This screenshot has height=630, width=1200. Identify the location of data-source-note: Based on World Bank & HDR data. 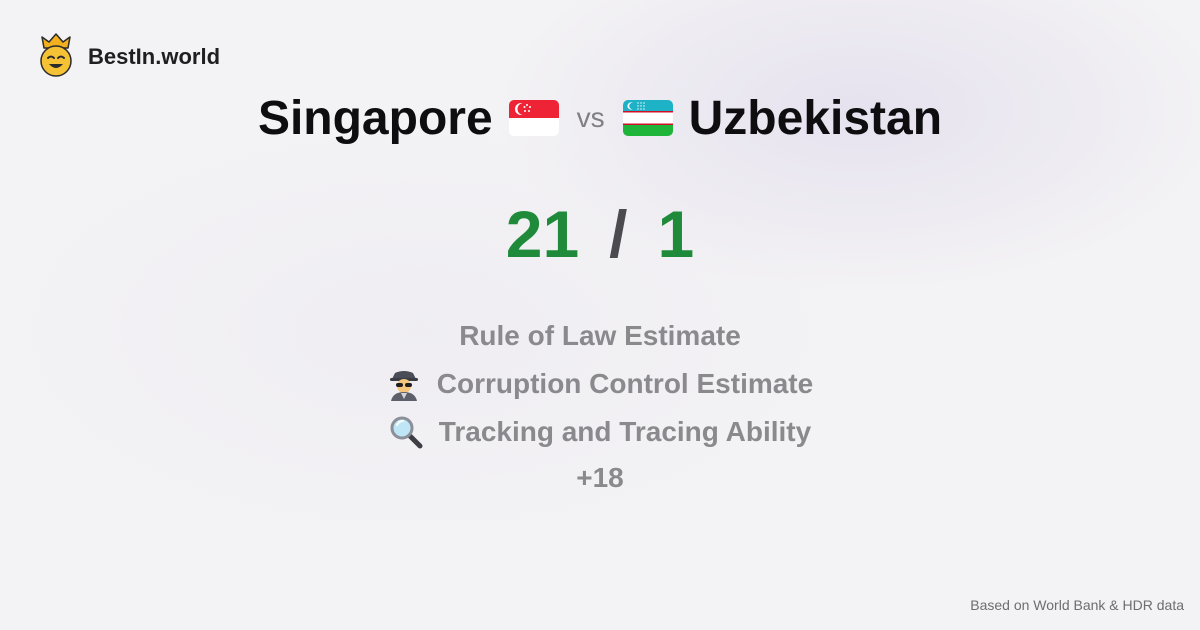
(1077, 605).